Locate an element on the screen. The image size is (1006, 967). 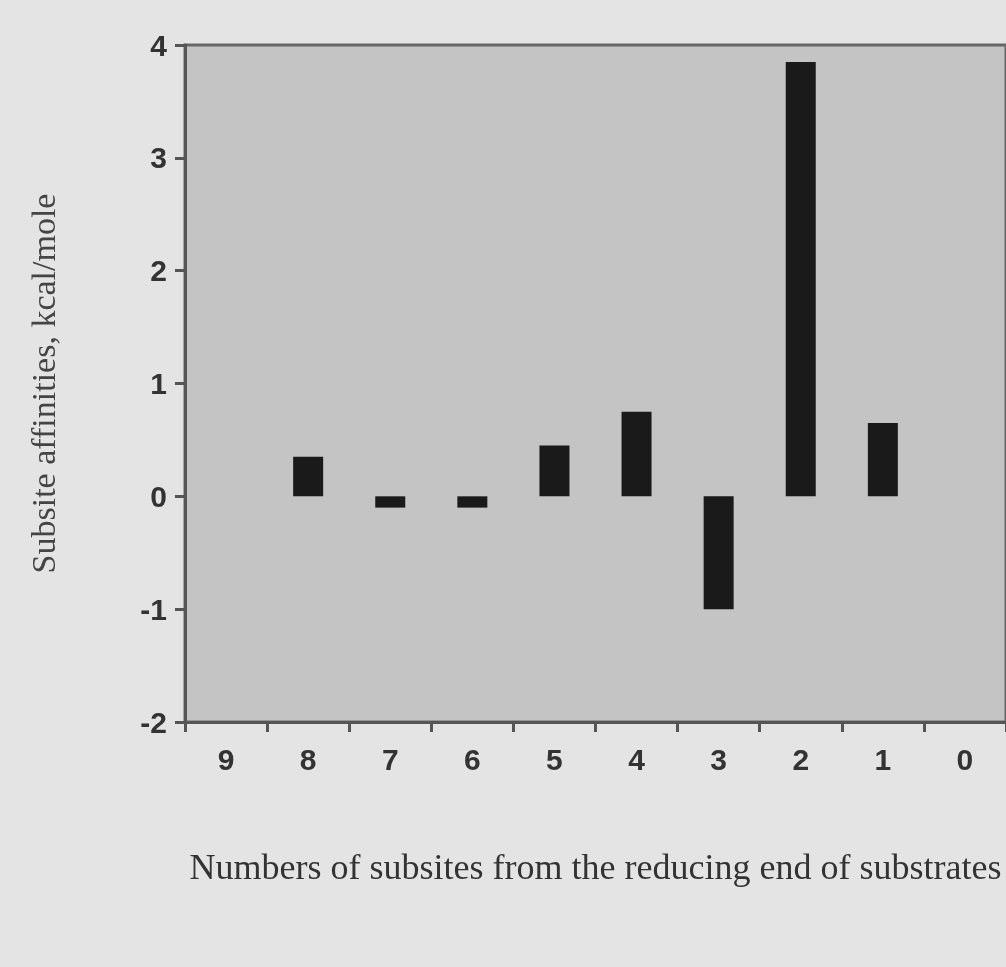
x-tick-label: 5 is located at coordinates (554, 759).